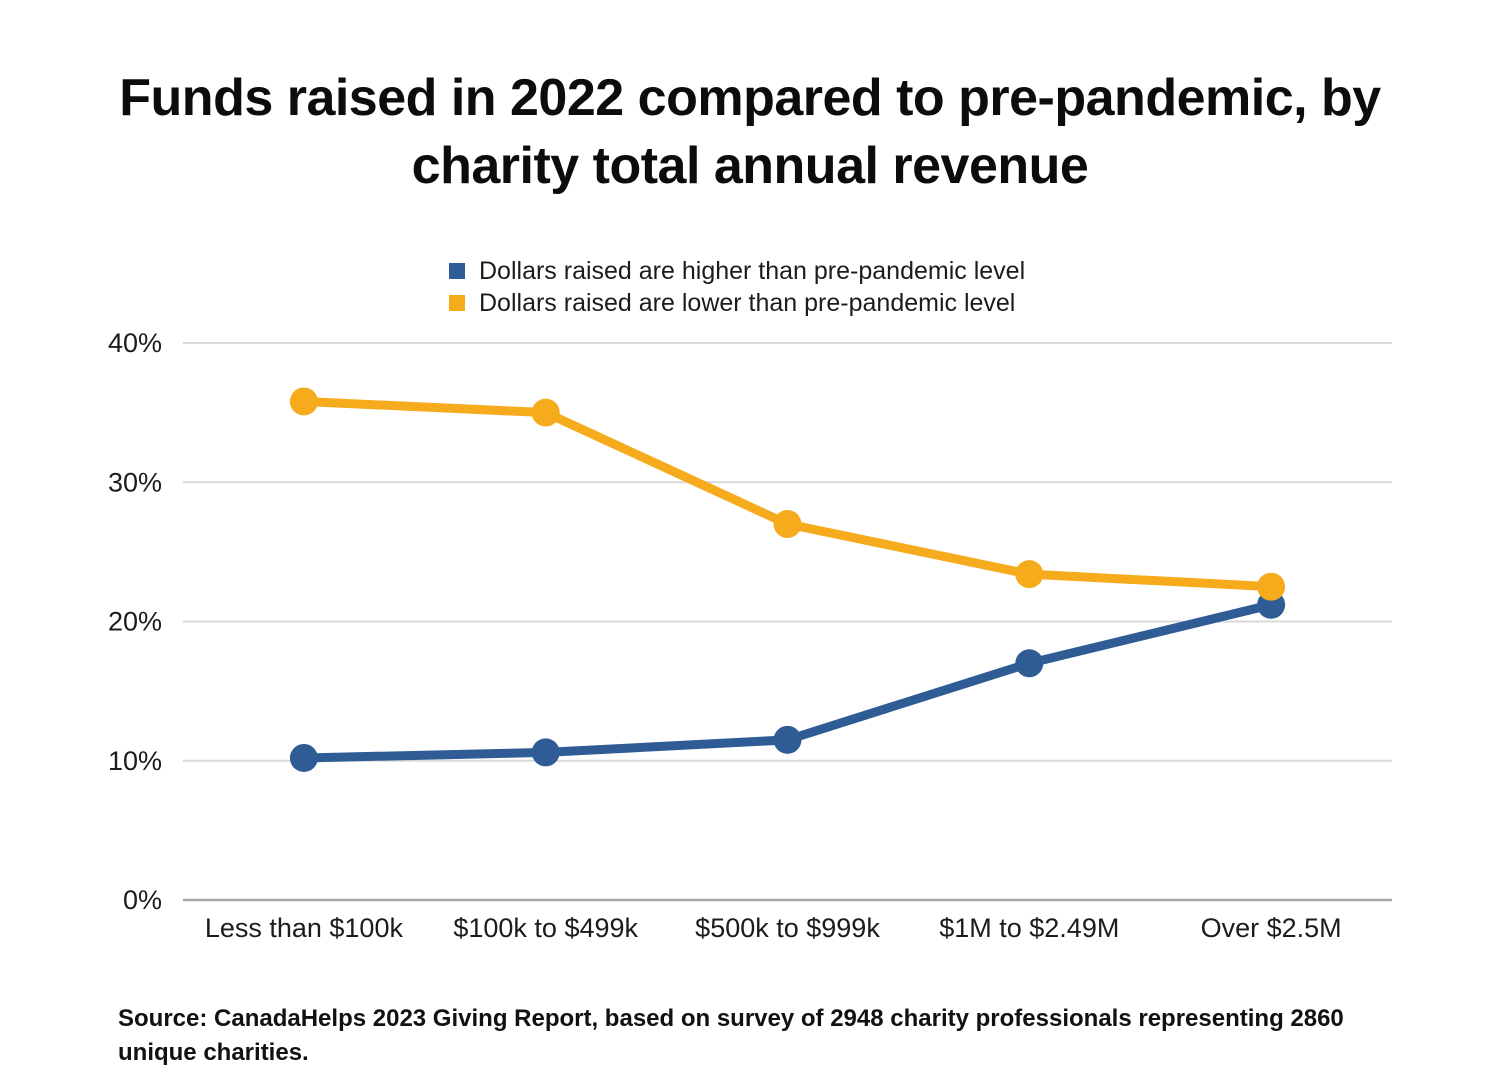  Describe the element at coordinates (135, 482) in the screenshot. I see `y-tick-label: 30%` at that location.